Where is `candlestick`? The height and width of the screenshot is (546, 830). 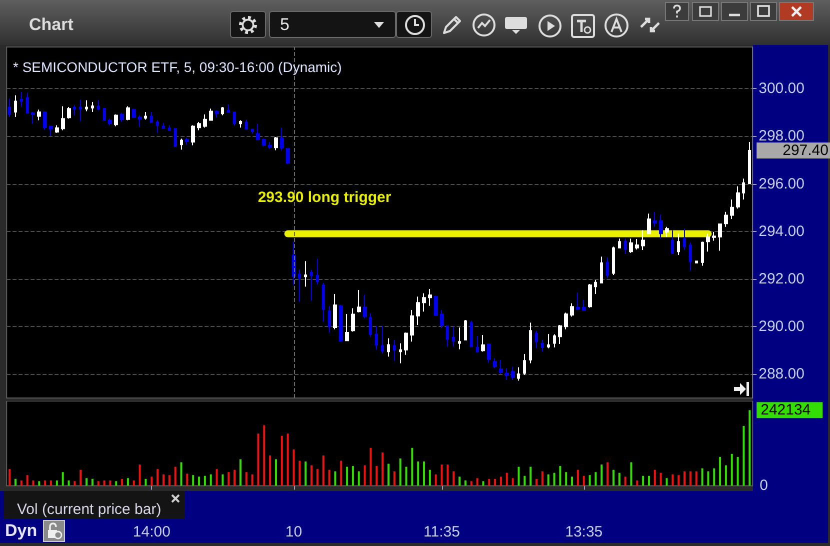 candlestick is located at coordinates (9, 108).